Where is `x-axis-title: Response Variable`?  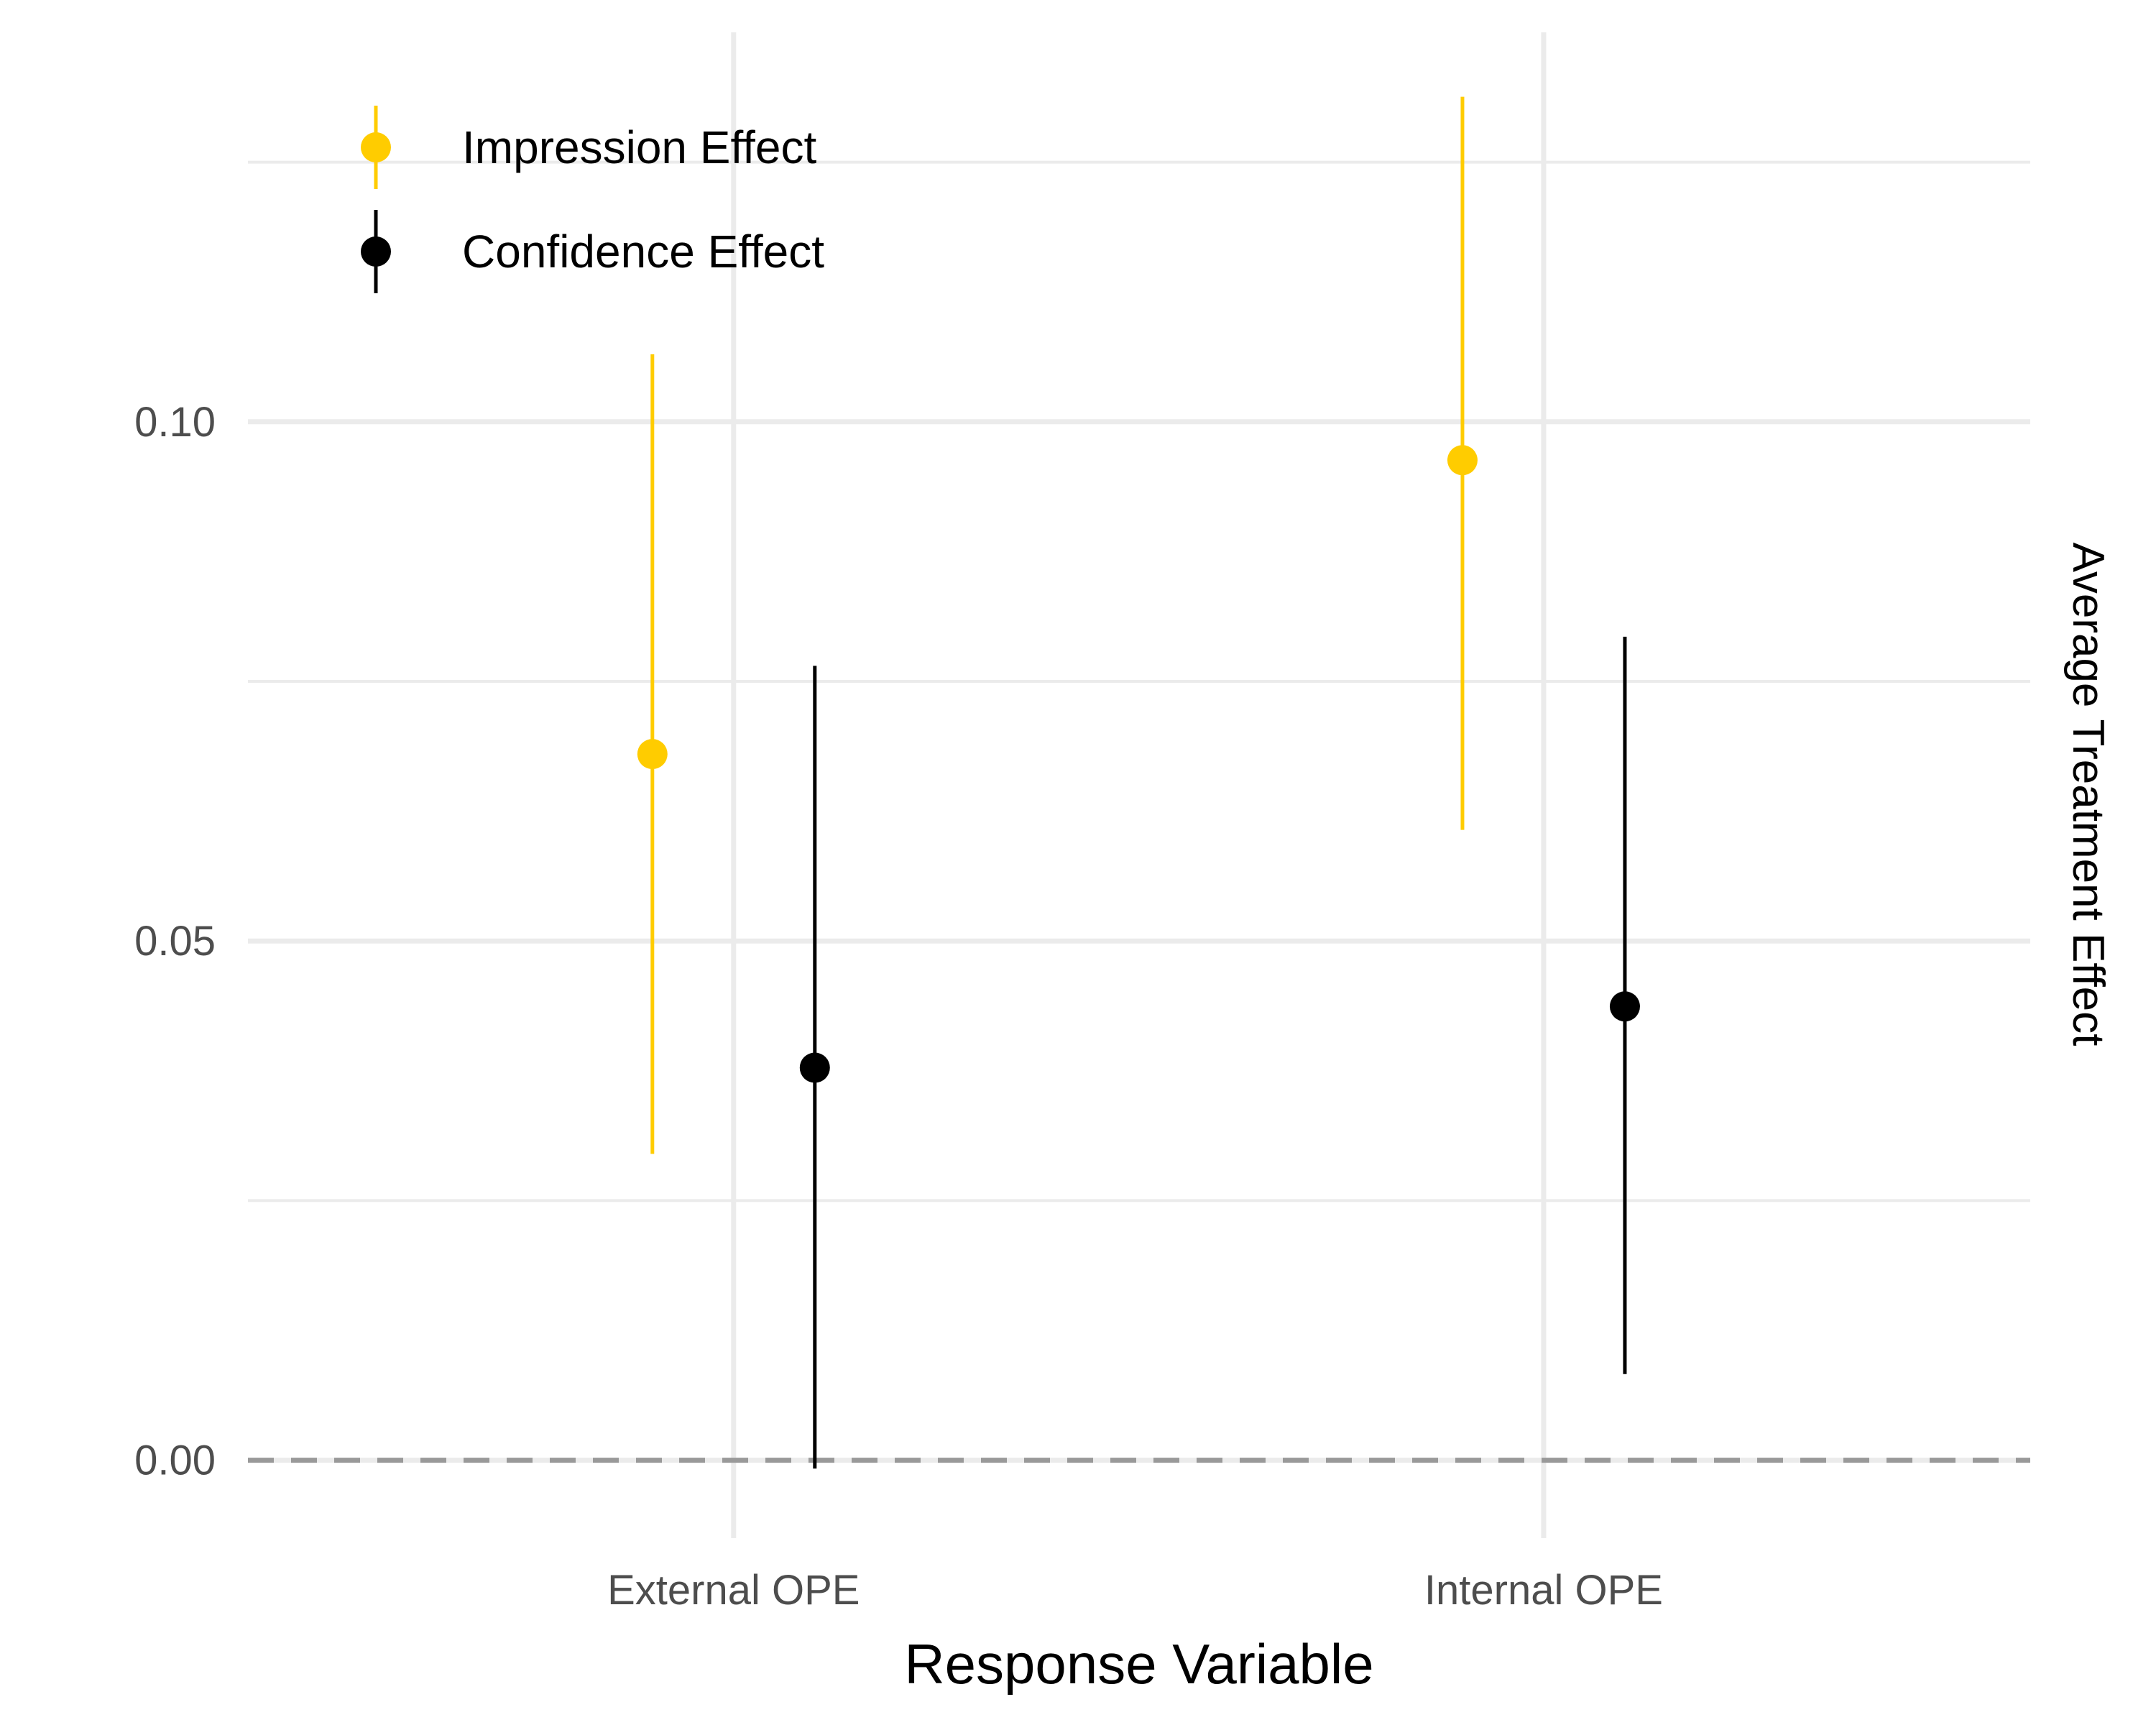 x-axis-title: Response Variable is located at coordinates (1138, 1664).